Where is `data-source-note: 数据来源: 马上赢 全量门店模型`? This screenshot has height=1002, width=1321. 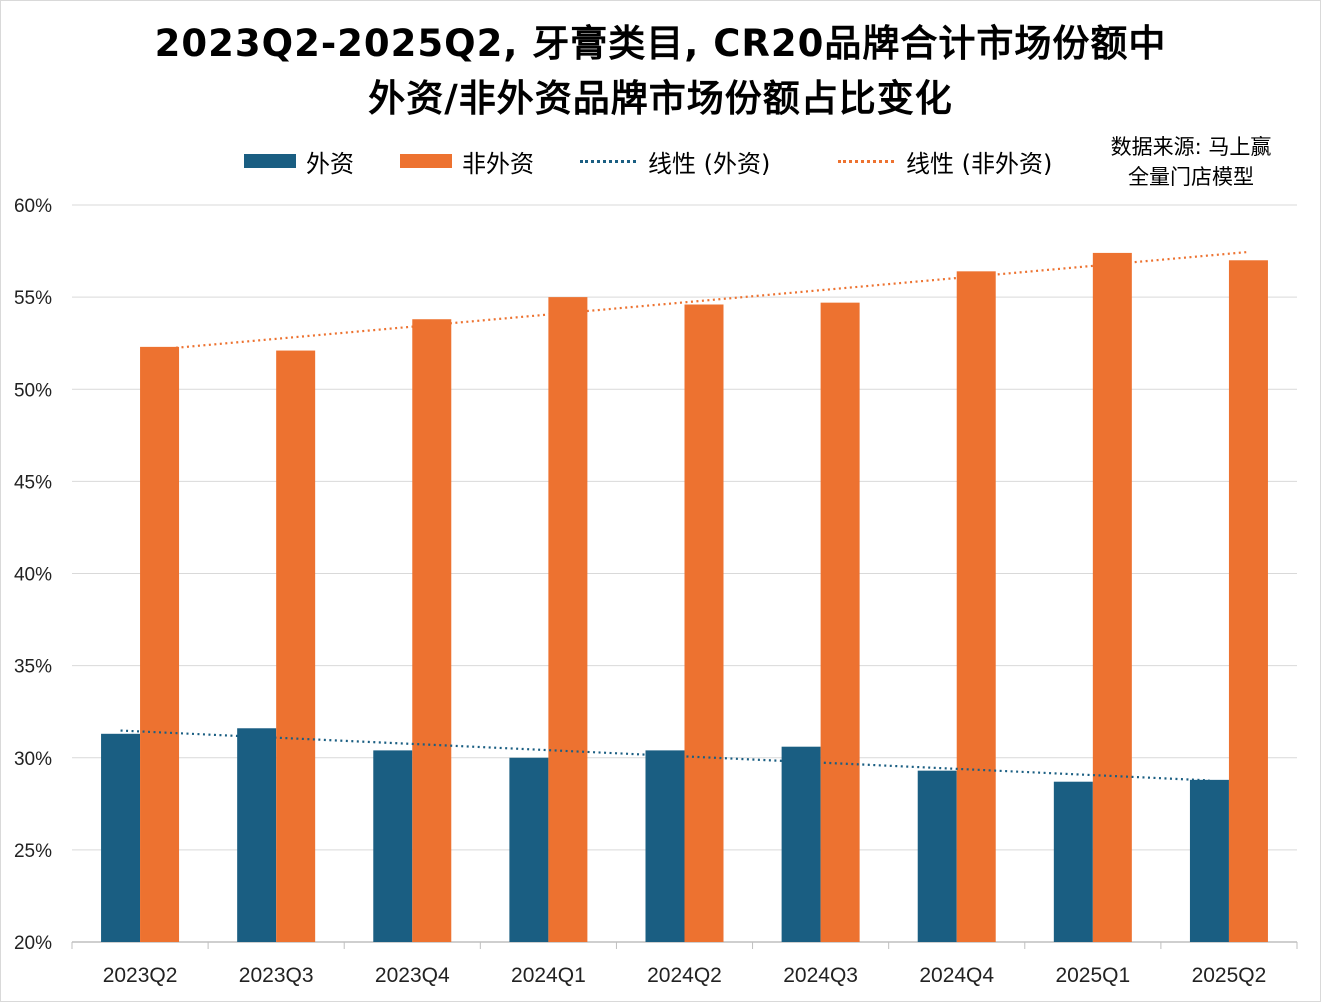 data-source-note: 数据来源: 马上赢 全量门店模型 is located at coordinates (1191, 162).